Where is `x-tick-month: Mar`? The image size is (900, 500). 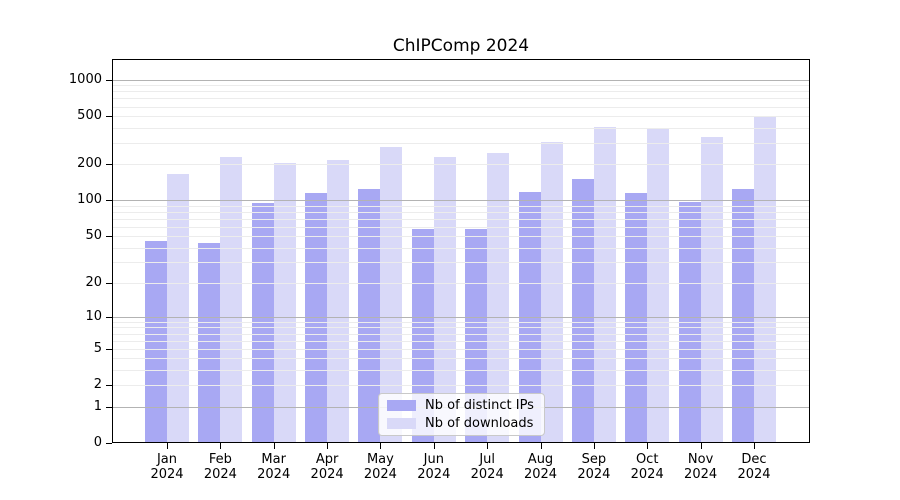 x-tick-month: Mar is located at coordinates (273, 459).